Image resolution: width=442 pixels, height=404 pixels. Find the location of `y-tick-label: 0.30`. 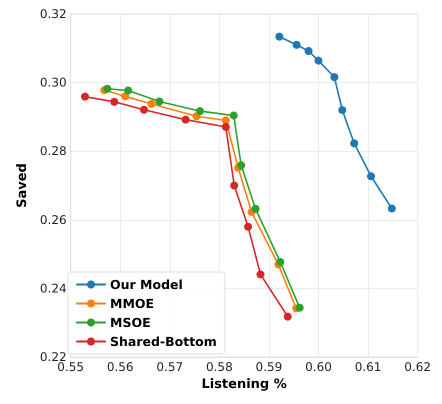

y-tick-label: 0.30 is located at coordinates (53, 83).